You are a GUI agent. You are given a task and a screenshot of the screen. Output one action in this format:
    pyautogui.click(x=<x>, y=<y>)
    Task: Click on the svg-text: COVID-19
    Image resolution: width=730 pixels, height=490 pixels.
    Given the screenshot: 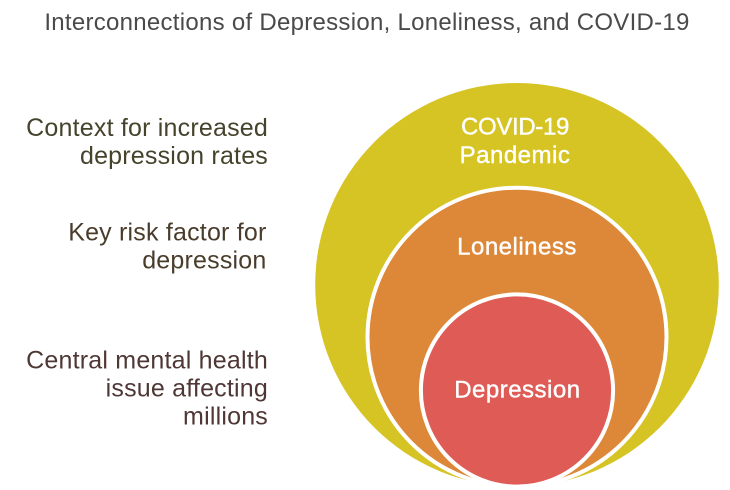 What is the action you would take?
    pyautogui.click(x=515, y=127)
    